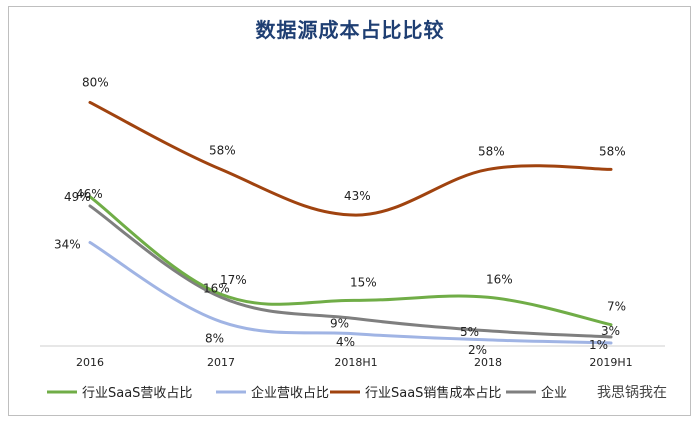 The width and height of the screenshot is (700, 423). Describe the element at coordinates (610, 362) in the screenshot. I see `x-tick-label-4: 2019H1` at that location.